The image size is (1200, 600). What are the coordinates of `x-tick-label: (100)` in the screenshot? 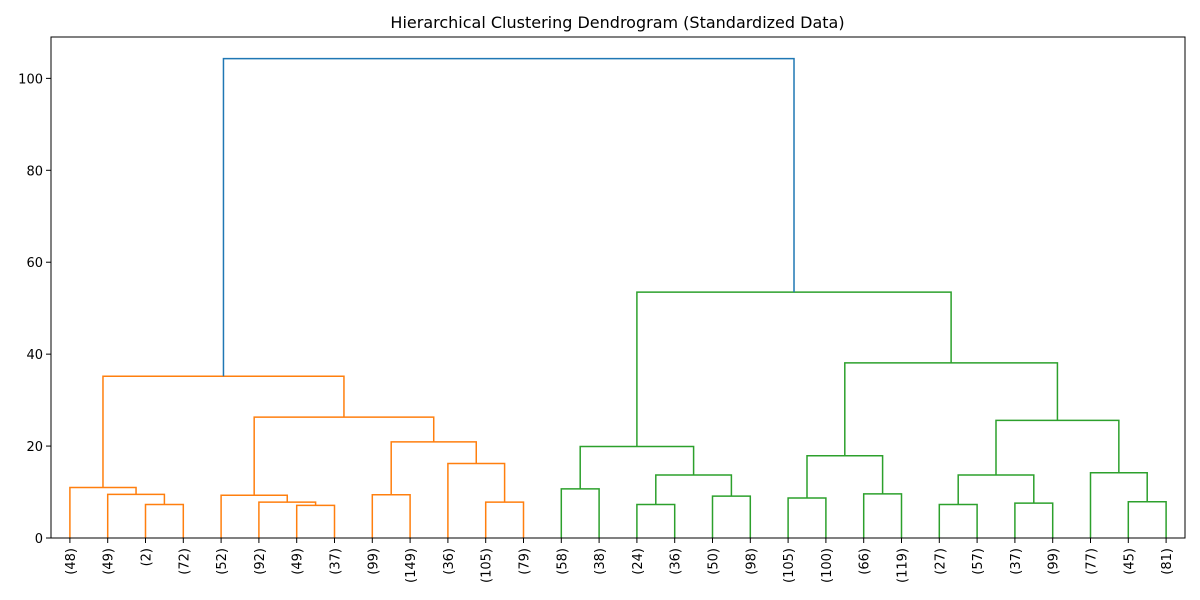 It's located at (827, 565).